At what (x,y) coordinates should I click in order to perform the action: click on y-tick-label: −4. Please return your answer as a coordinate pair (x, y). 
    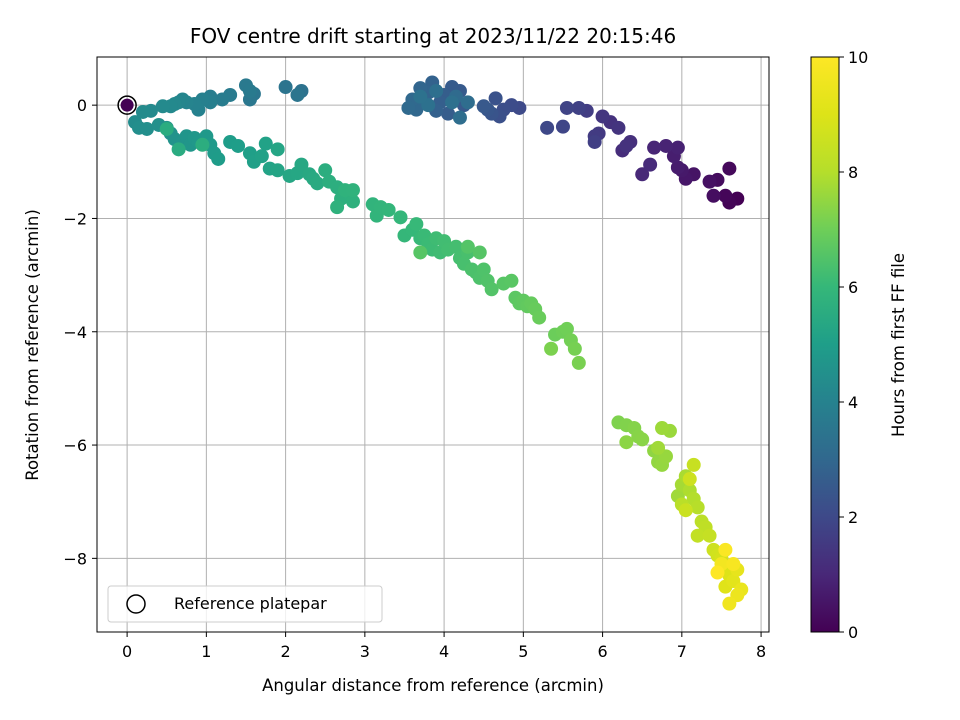
    Looking at the image, I should click on (75, 332).